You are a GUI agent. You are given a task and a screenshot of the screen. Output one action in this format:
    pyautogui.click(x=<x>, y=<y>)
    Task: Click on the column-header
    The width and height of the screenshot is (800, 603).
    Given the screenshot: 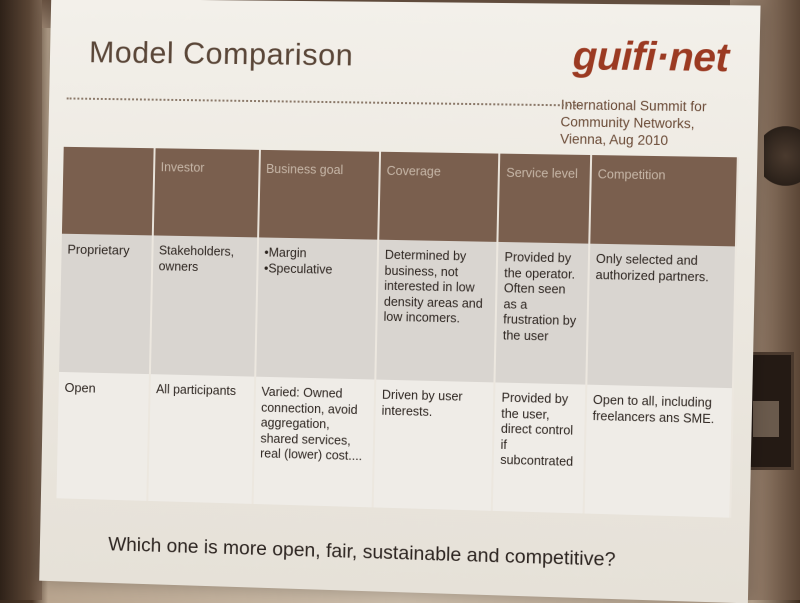 What is the action you would take?
    pyautogui.click(x=108, y=191)
    